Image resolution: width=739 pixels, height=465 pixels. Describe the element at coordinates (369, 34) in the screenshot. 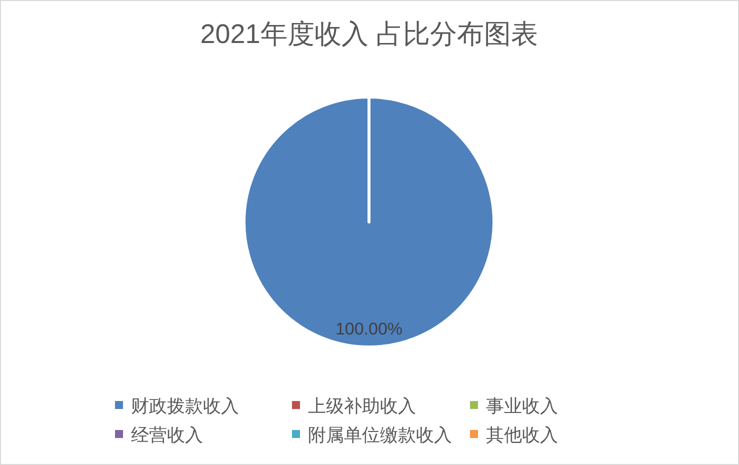

I see `title: 2021年度收入 占比分布图表` at that location.